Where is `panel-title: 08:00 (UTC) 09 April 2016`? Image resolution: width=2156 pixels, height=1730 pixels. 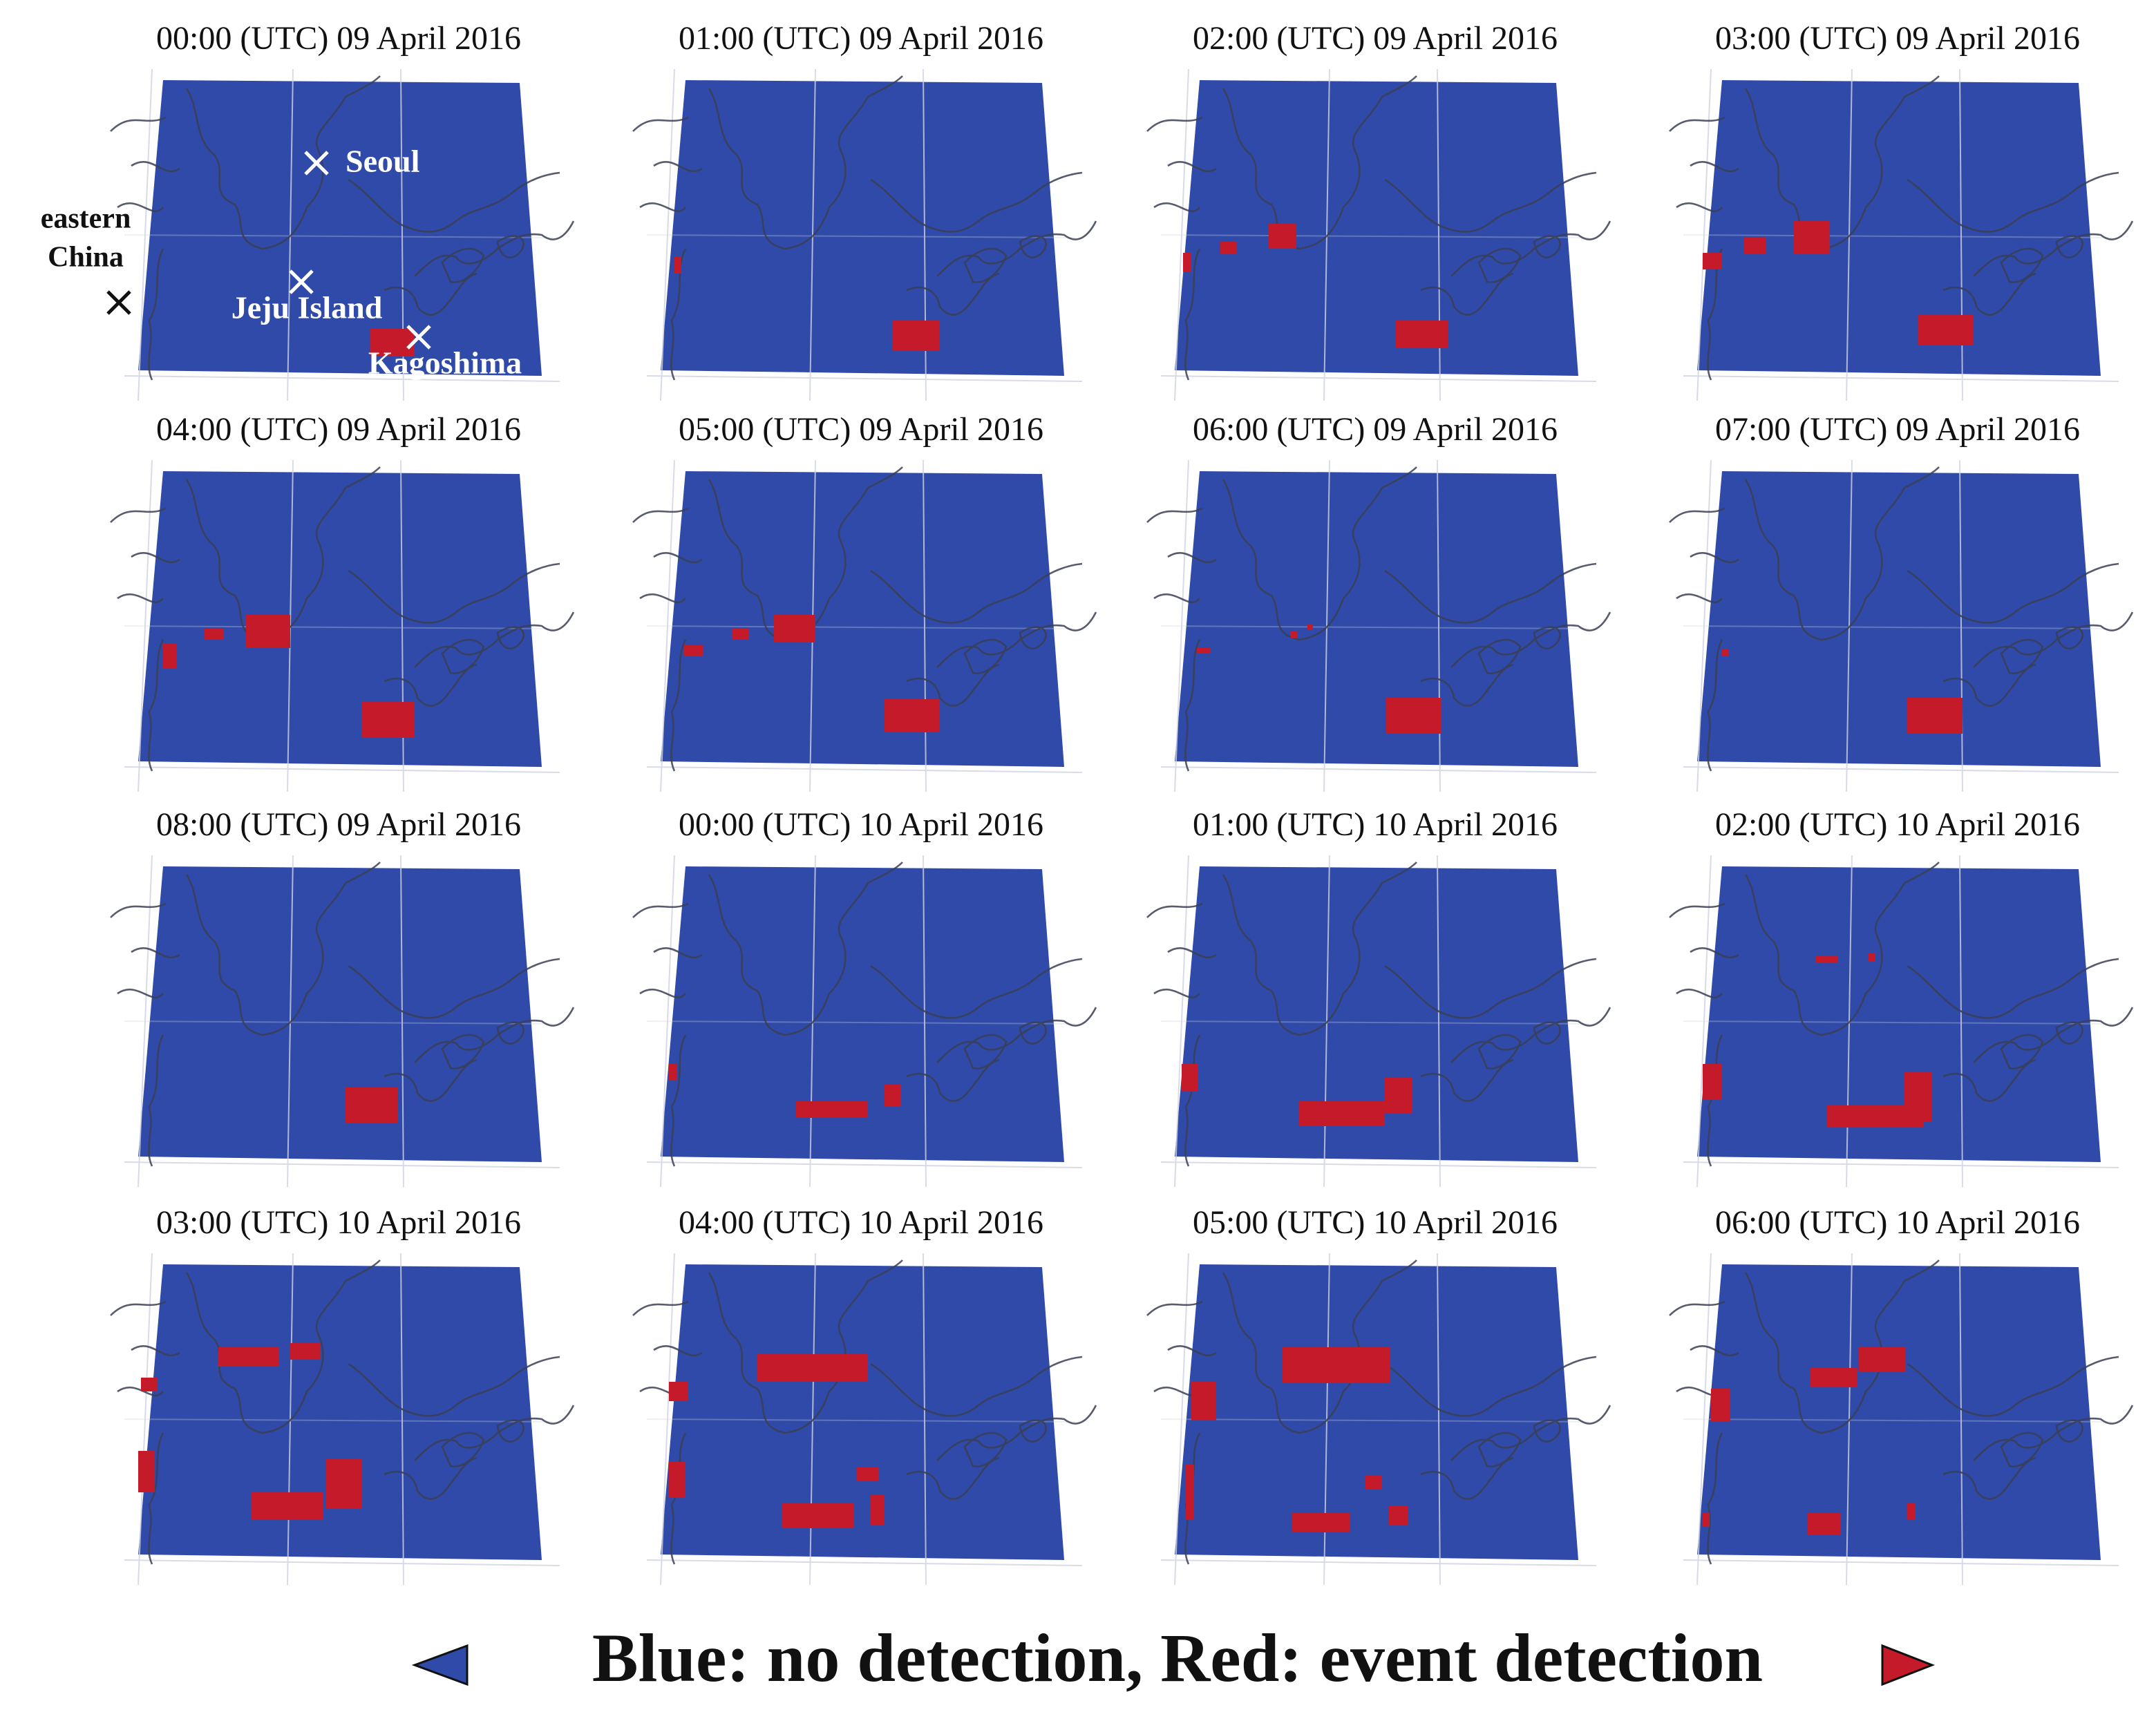
panel-title: 08:00 (UTC) 09 April 2016 is located at coordinates (338, 824).